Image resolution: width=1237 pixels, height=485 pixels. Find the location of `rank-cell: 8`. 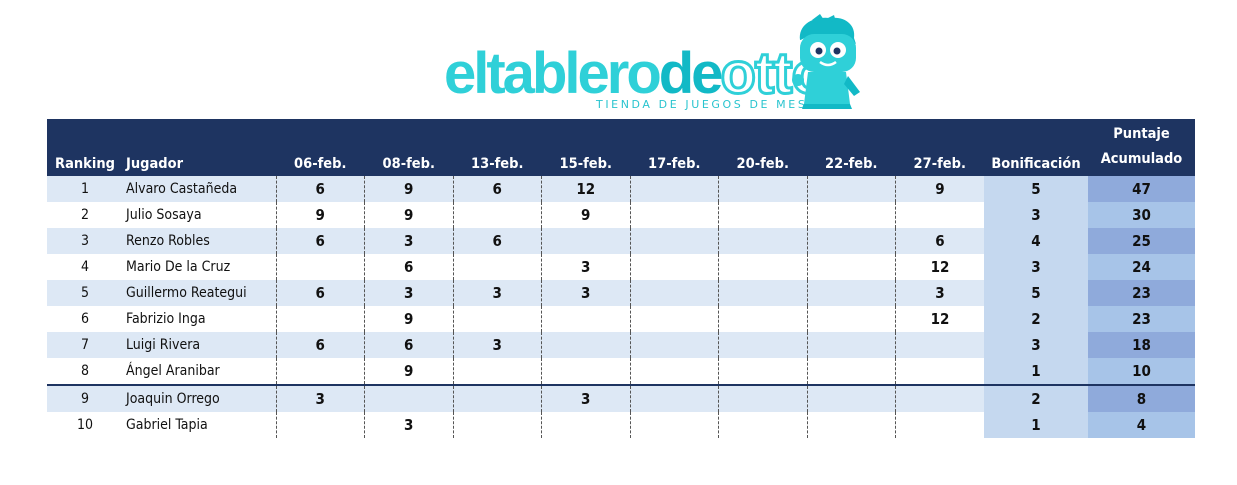

rank-cell: 8 is located at coordinates (85, 371).